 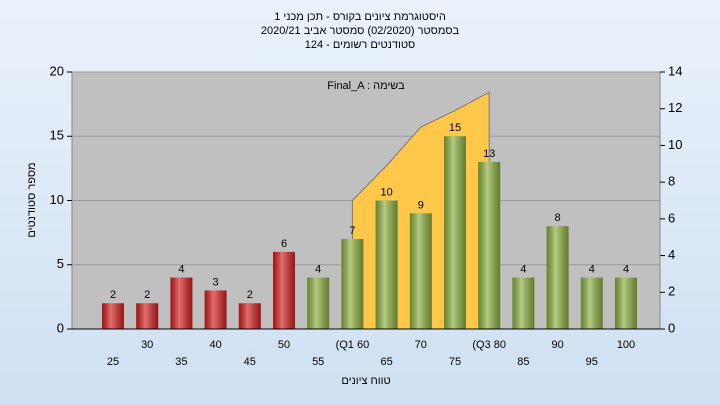 What do you see at coordinates (523, 362) in the screenshot?
I see `x-tick-label: 85` at bounding box center [523, 362].